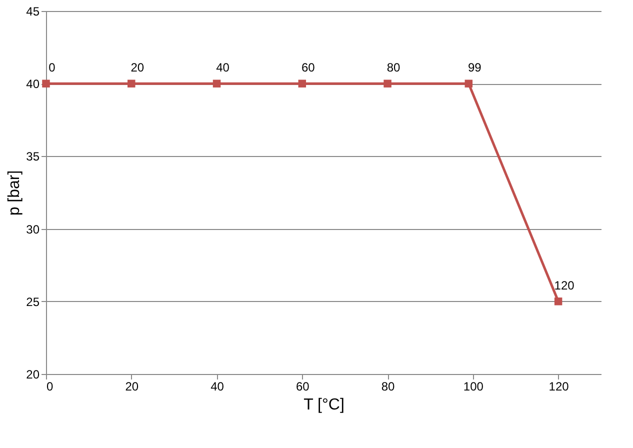  I want to click on annotation: 120, so click(564, 285).